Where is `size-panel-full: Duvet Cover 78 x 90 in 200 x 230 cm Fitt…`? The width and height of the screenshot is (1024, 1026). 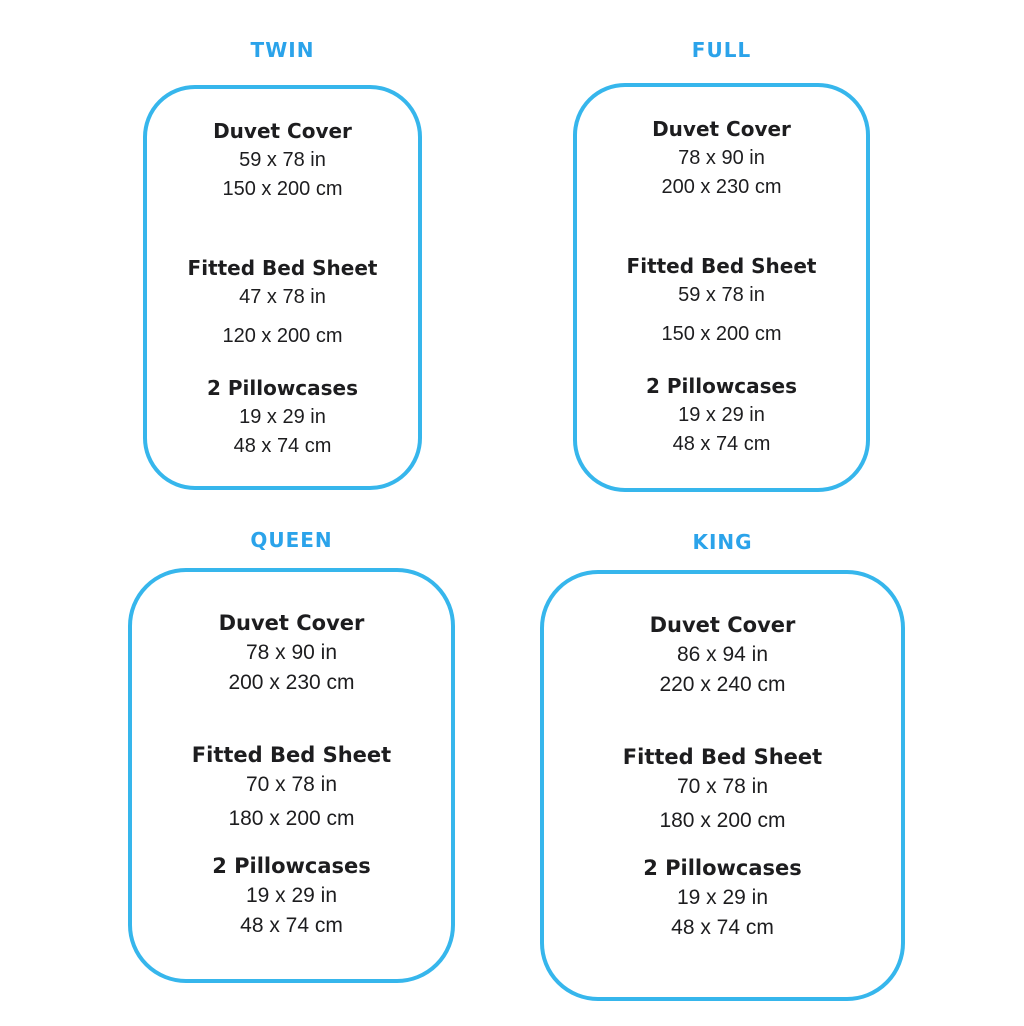 size-panel-full: Duvet Cover 78 x 90 in 200 x 230 cm Fitt… is located at coordinates (721, 287).